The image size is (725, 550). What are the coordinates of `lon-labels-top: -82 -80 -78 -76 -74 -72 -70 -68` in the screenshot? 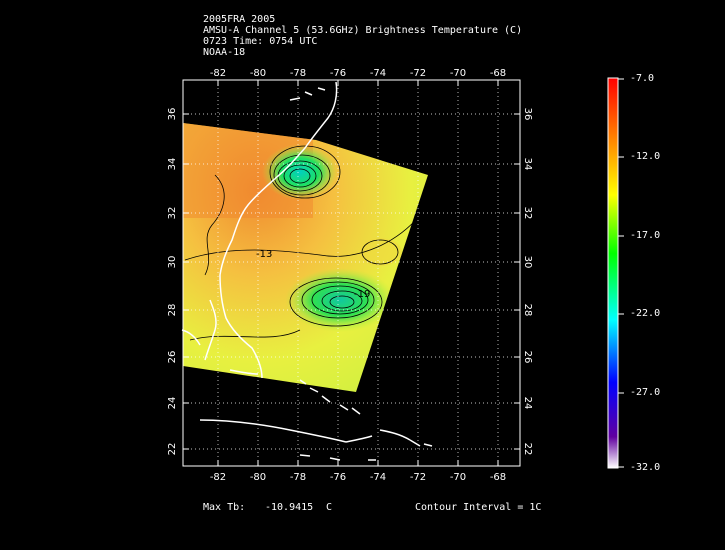 It's located at (358, 73).